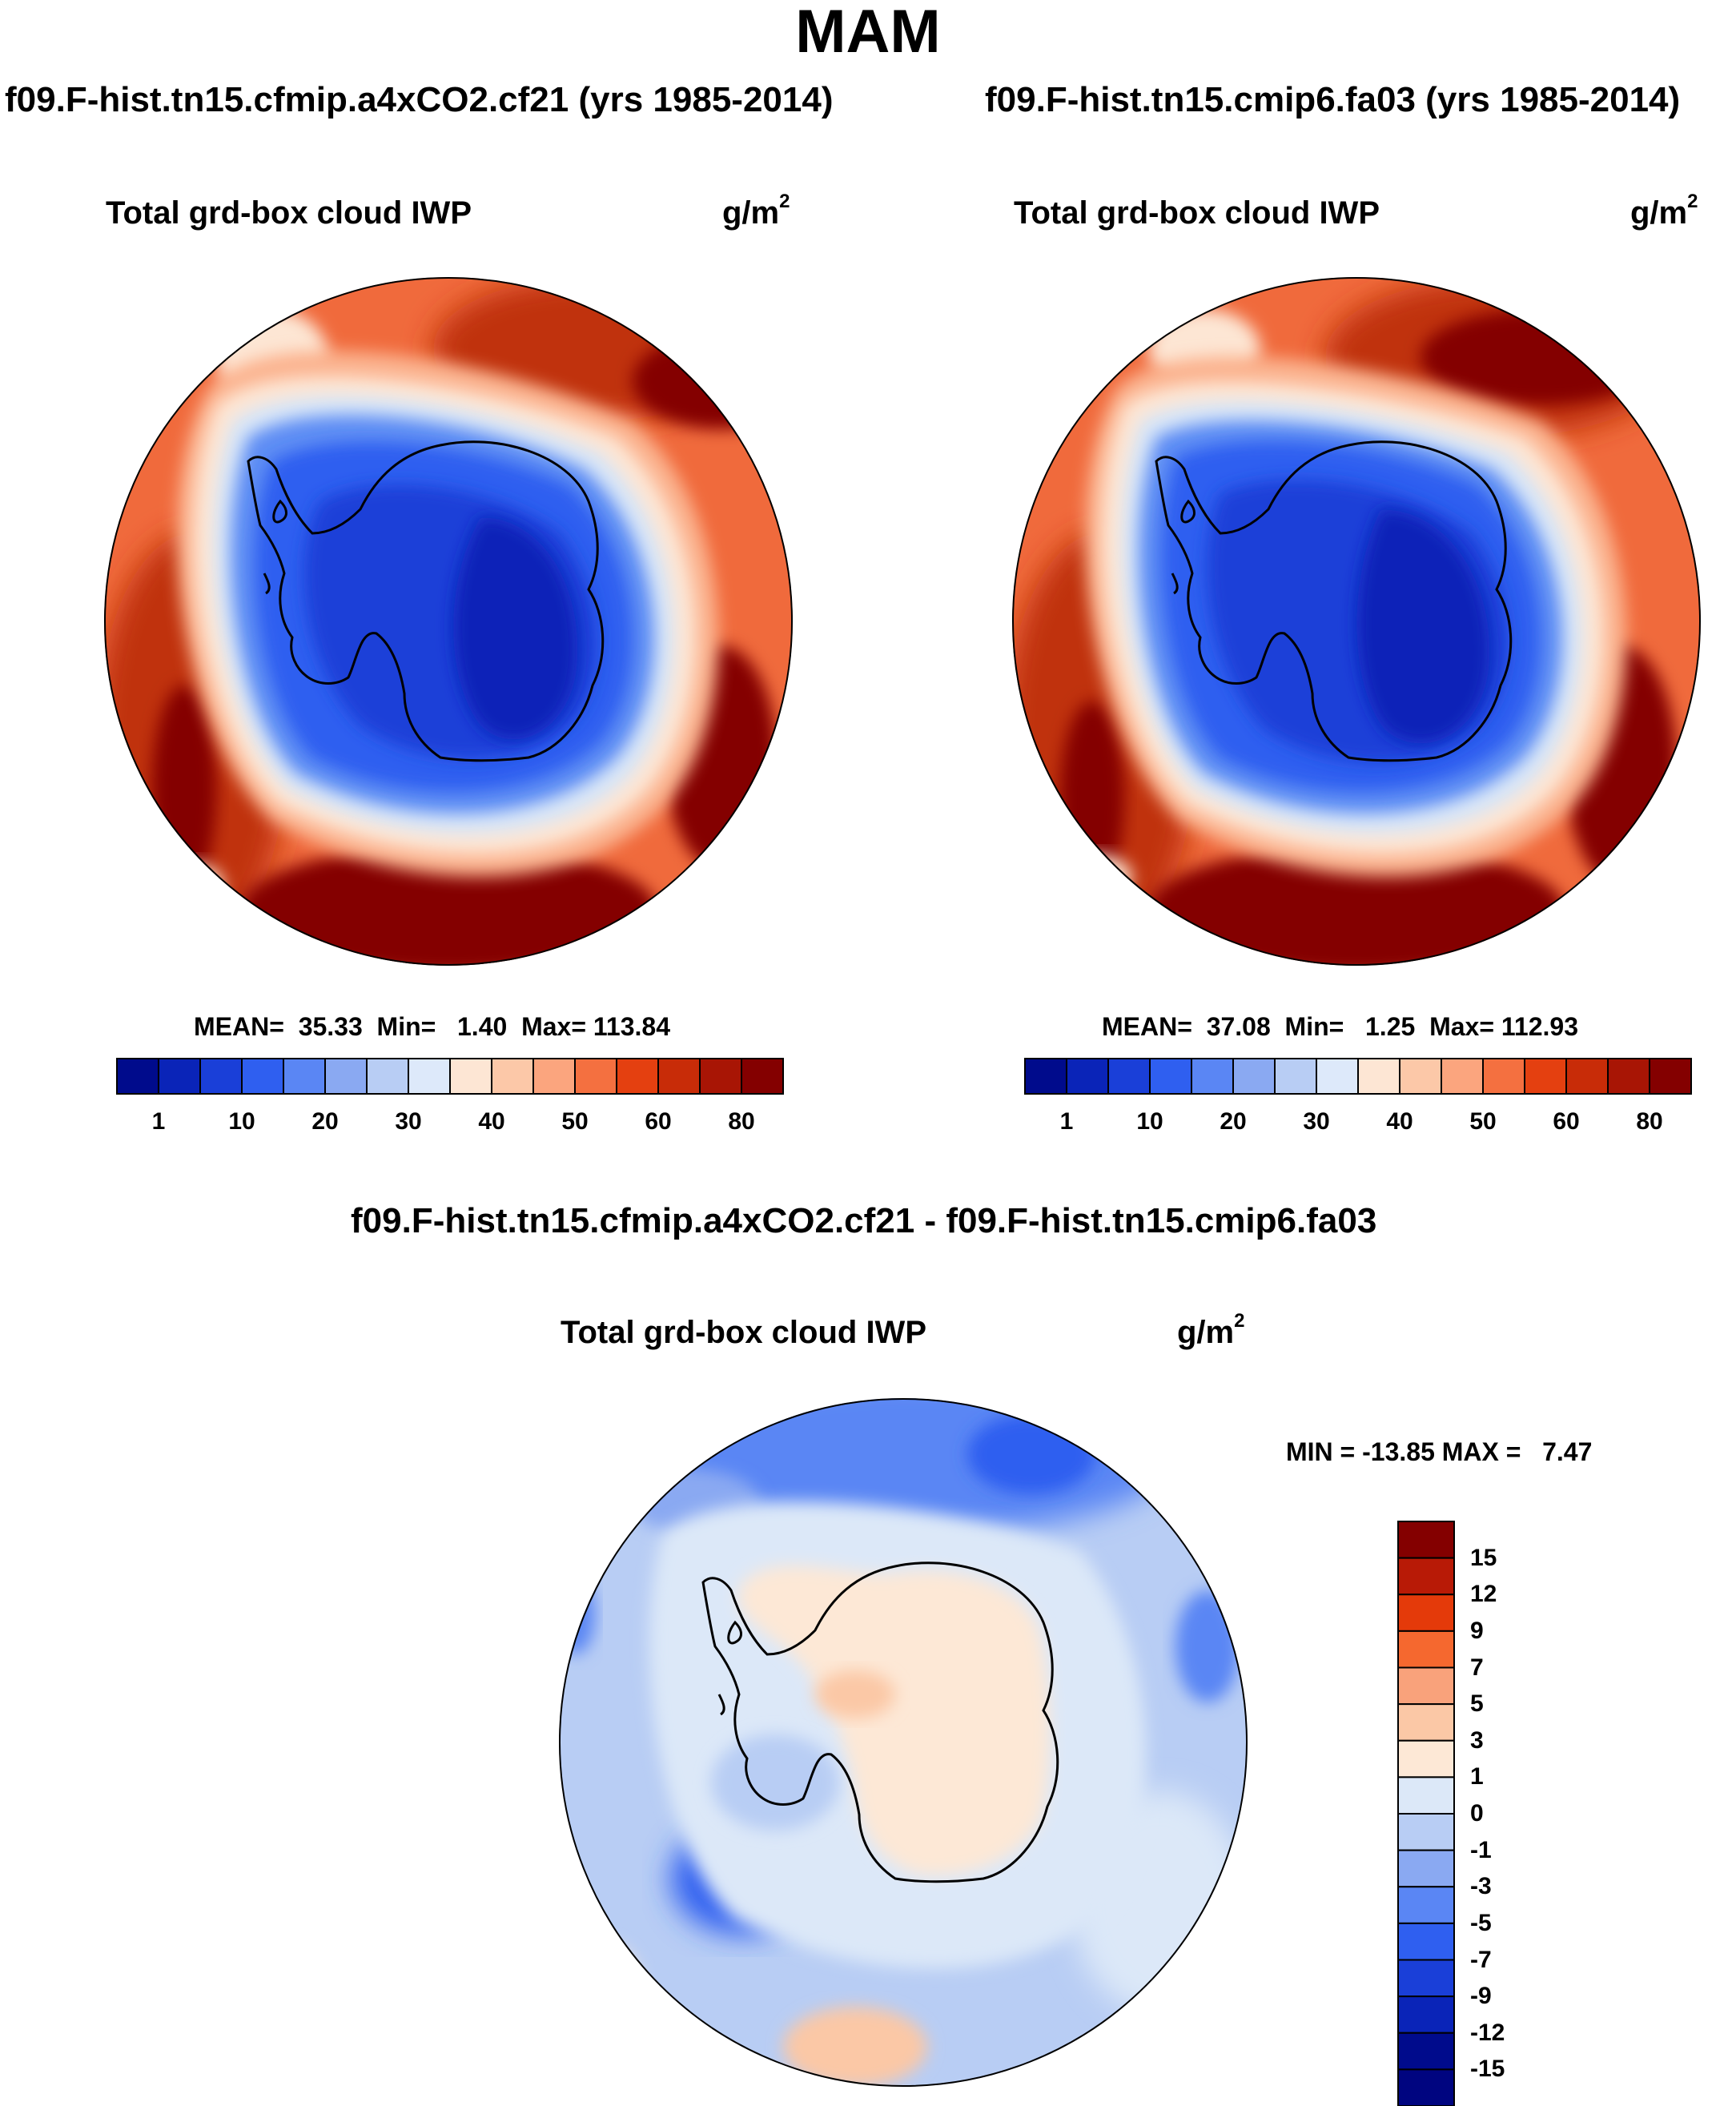 The height and width of the screenshot is (2106, 1736). I want to click on diff-colorbar-tick-label: 3, so click(1477, 1740).